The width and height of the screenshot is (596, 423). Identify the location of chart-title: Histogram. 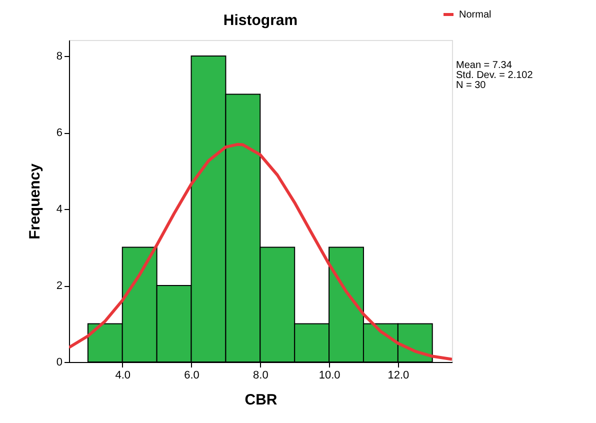
(260, 20).